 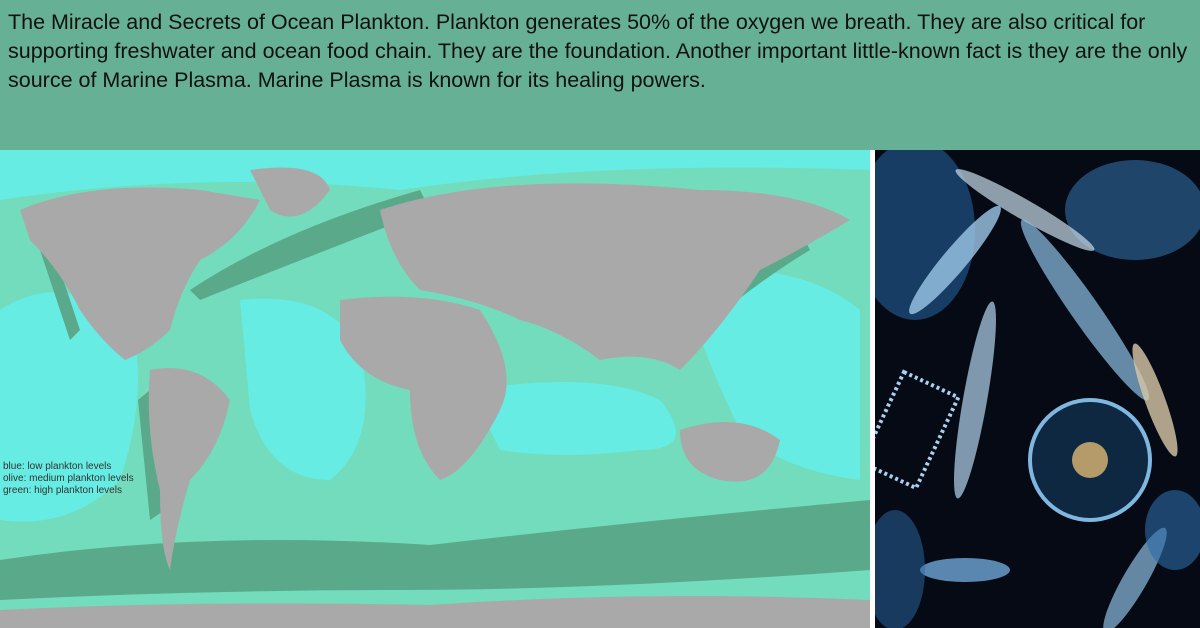 I want to click on africa, so click(x=423, y=388).